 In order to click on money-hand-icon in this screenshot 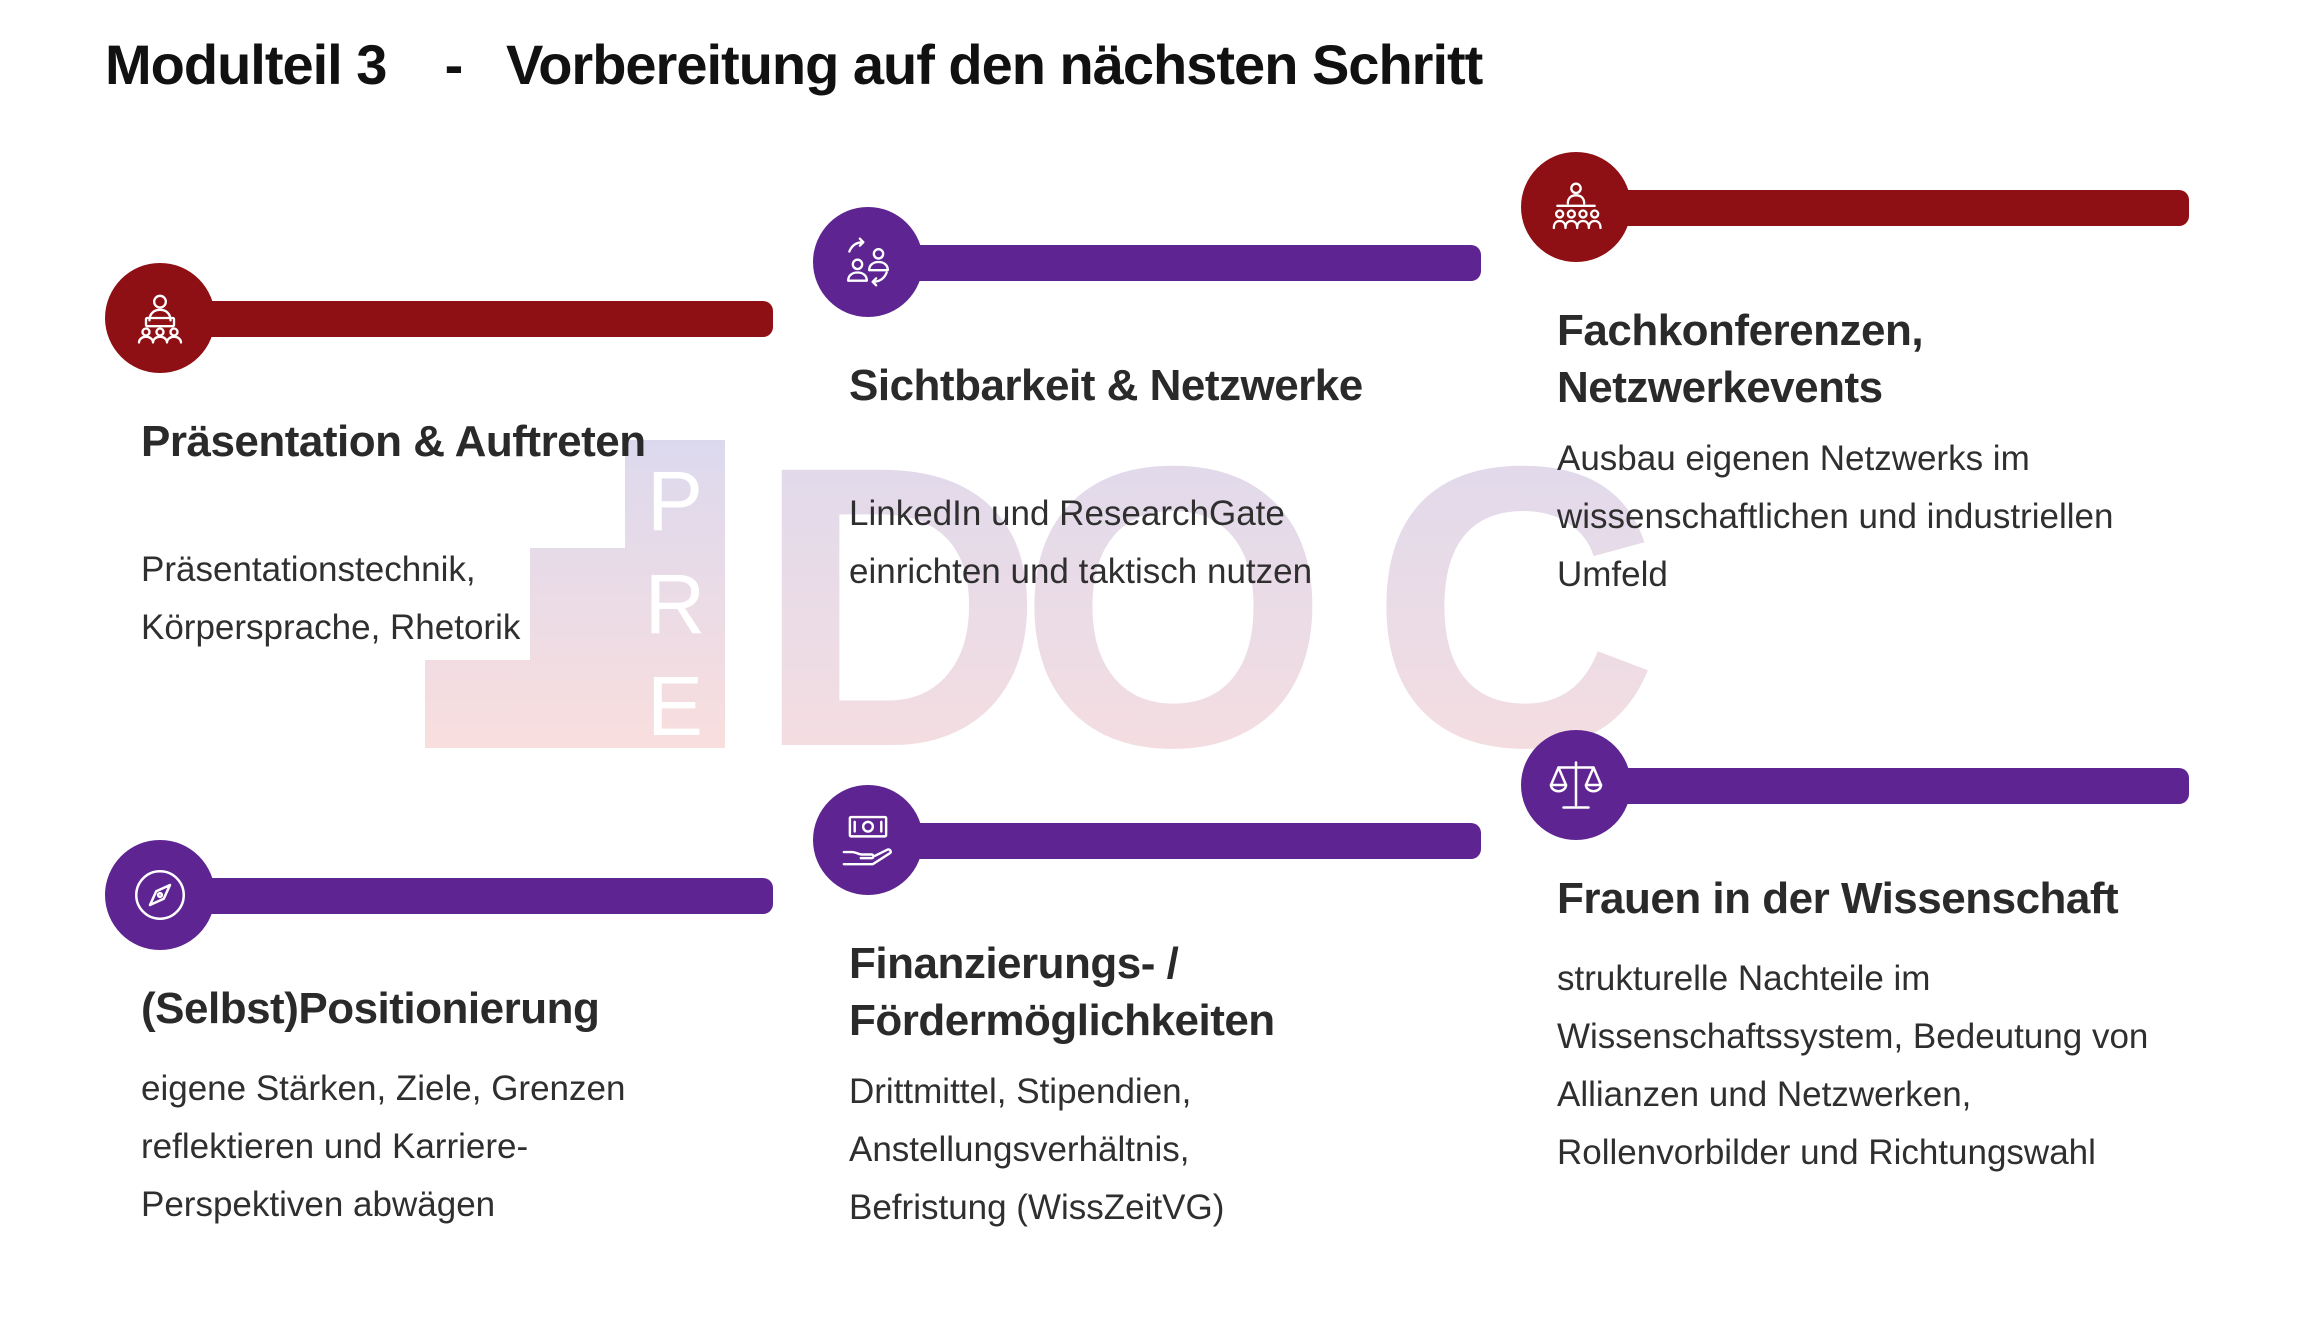, I will do `click(867, 840)`.